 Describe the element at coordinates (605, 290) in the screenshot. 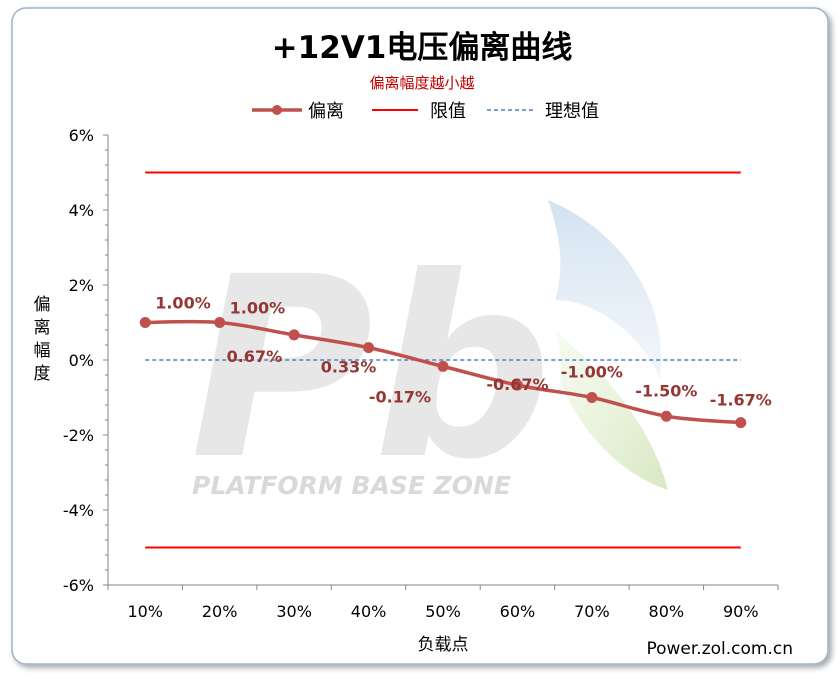

I see `watermark-swoosh-blue` at that location.